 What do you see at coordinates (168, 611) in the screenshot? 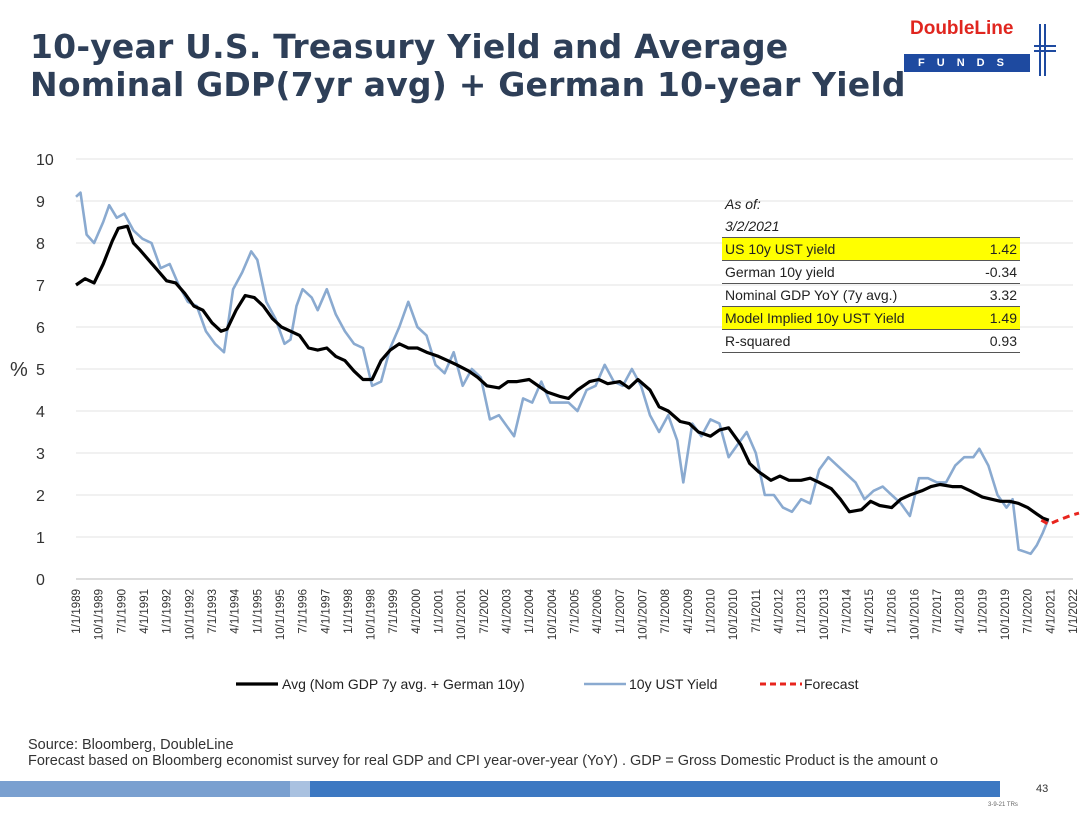
I see `x-tick-label: 1/1/1992` at bounding box center [168, 611].